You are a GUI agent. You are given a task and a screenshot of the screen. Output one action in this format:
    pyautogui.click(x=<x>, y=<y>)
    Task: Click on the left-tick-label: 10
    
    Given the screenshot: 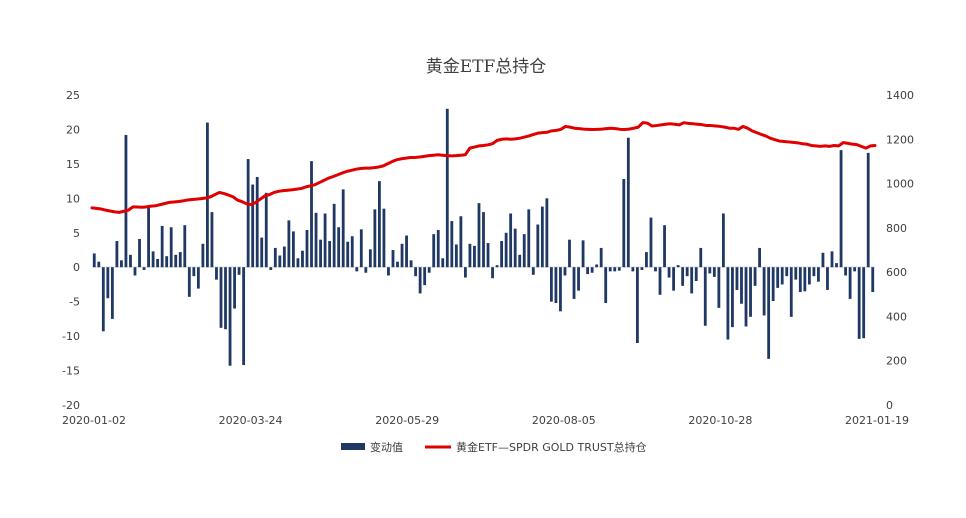 What is the action you would take?
    pyautogui.click(x=73, y=198)
    